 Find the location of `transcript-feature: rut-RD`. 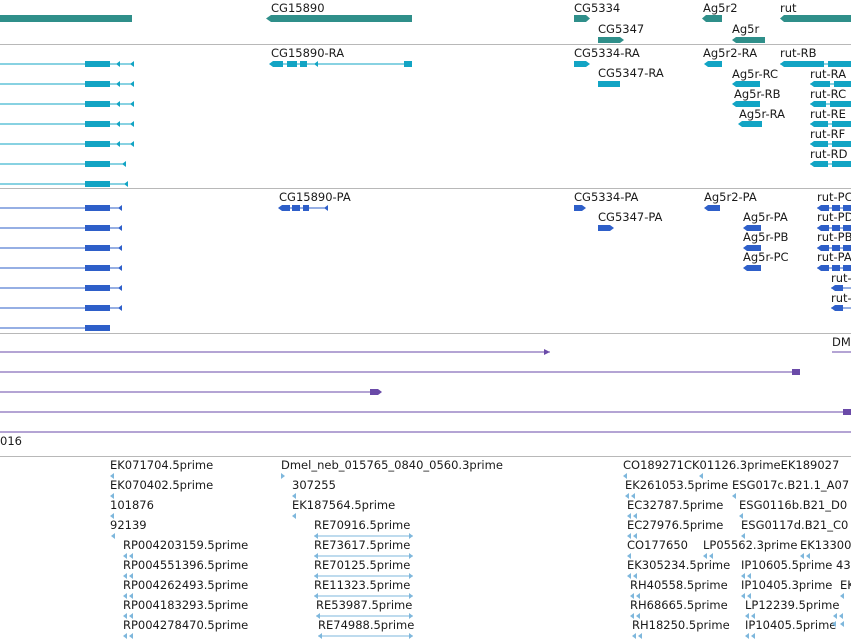

transcript-feature: rut-RD is located at coordinates (830, 157).